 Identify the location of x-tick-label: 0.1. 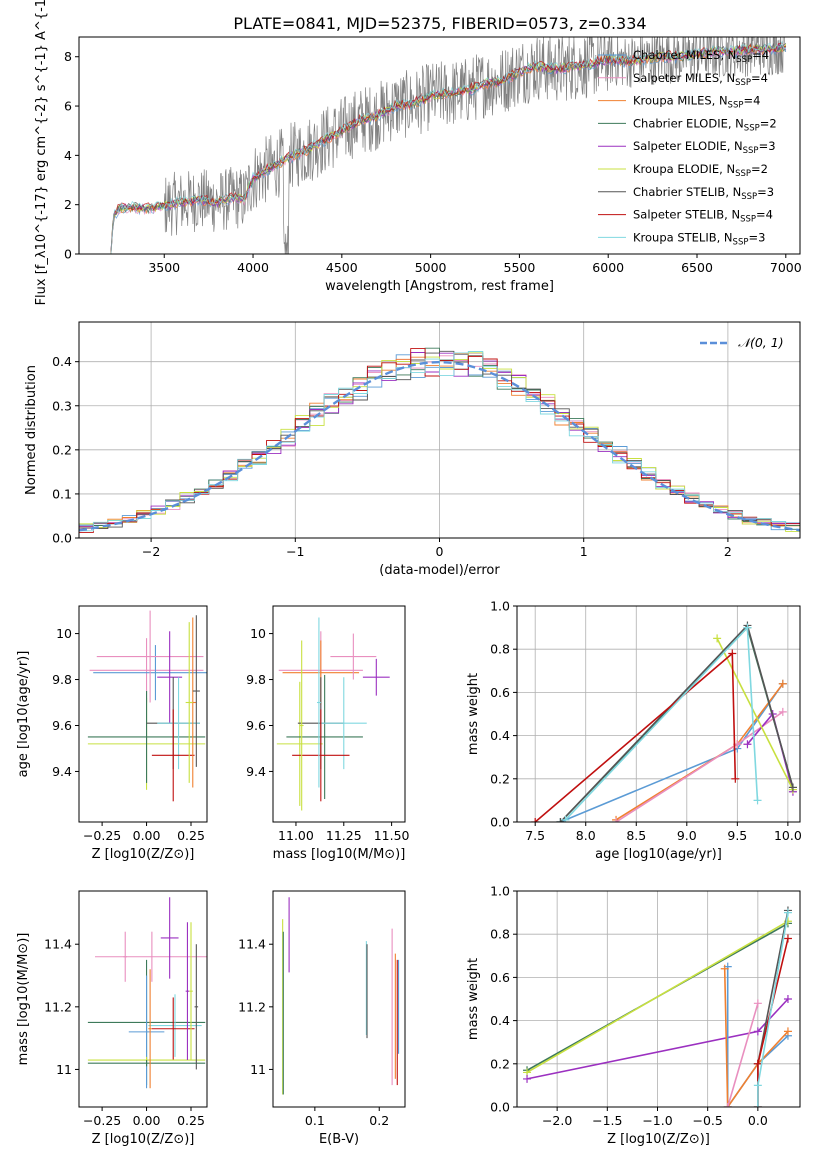
(315, 1120).